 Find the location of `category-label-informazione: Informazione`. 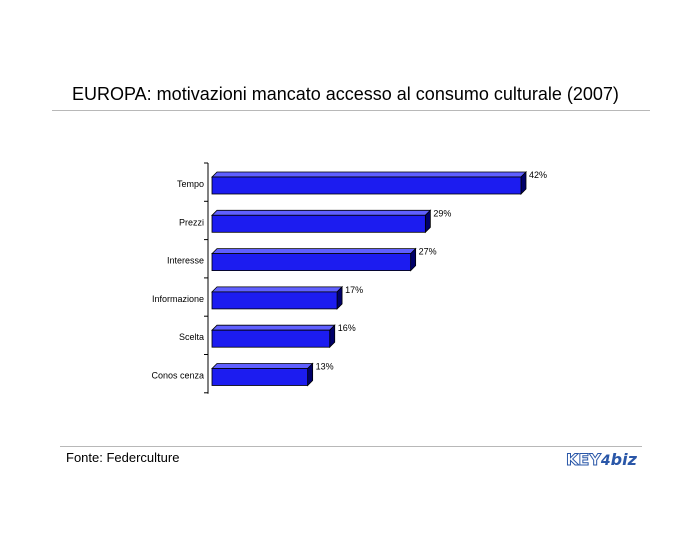

category-label-informazione: Informazione is located at coordinates (178, 299).